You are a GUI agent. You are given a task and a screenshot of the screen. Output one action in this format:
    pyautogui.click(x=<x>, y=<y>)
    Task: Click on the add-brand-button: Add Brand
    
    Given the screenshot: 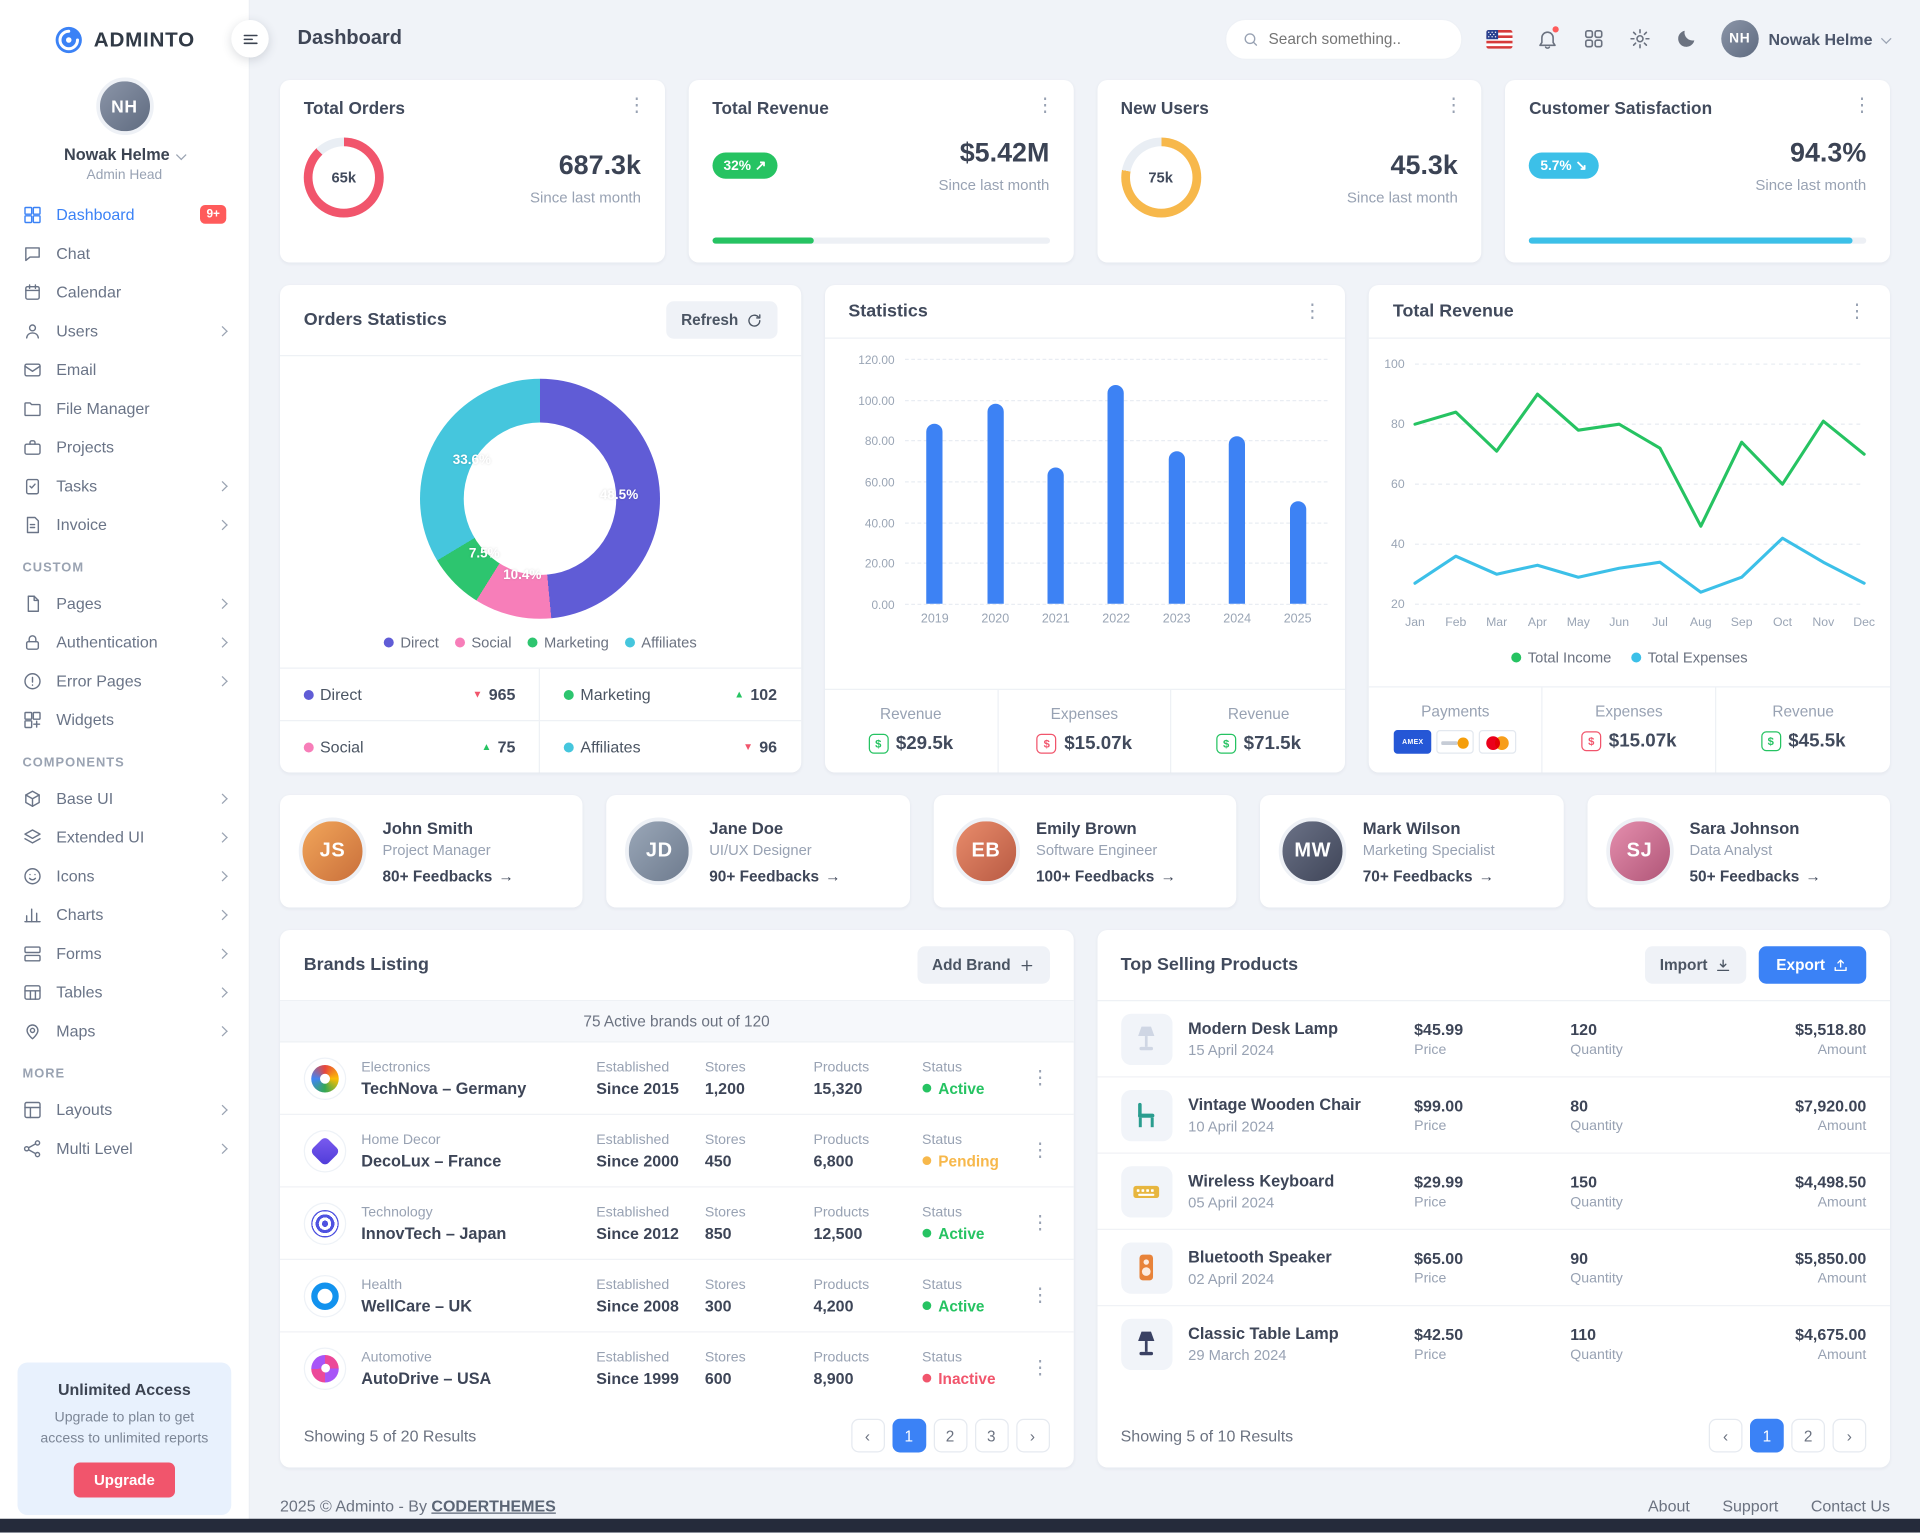 What is the action you would take?
    pyautogui.click(x=983, y=965)
    